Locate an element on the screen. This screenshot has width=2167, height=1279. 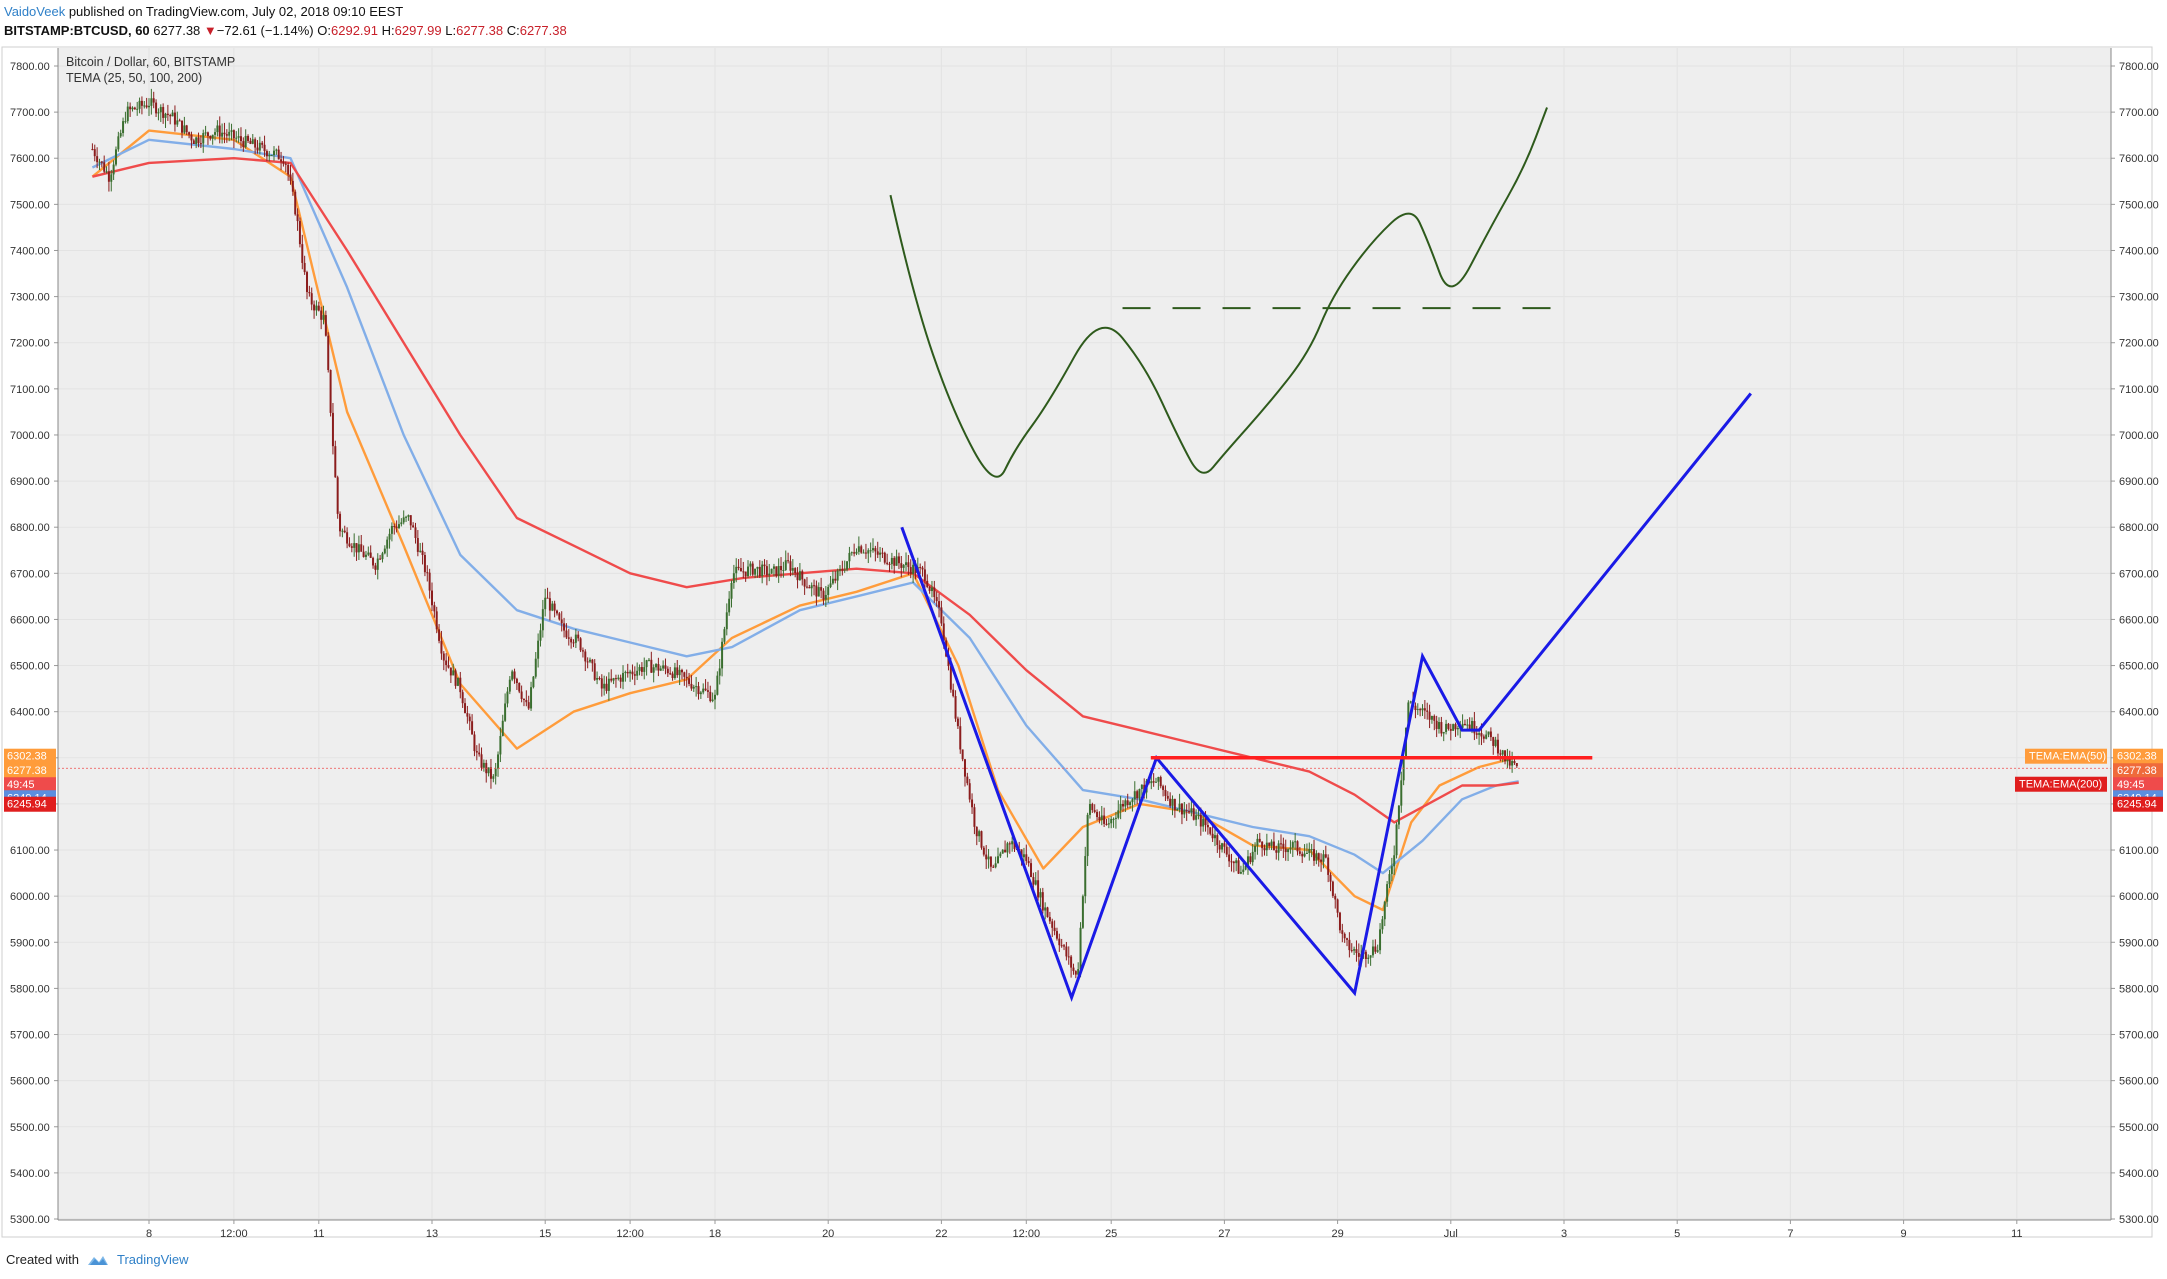
y-tick-label: 6000.00 is located at coordinates (30, 897).